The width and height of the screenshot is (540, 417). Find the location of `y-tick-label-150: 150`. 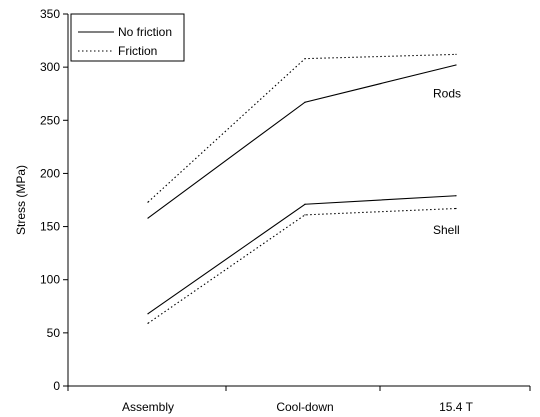

y-tick-label-150: 150 is located at coordinates (50, 227).